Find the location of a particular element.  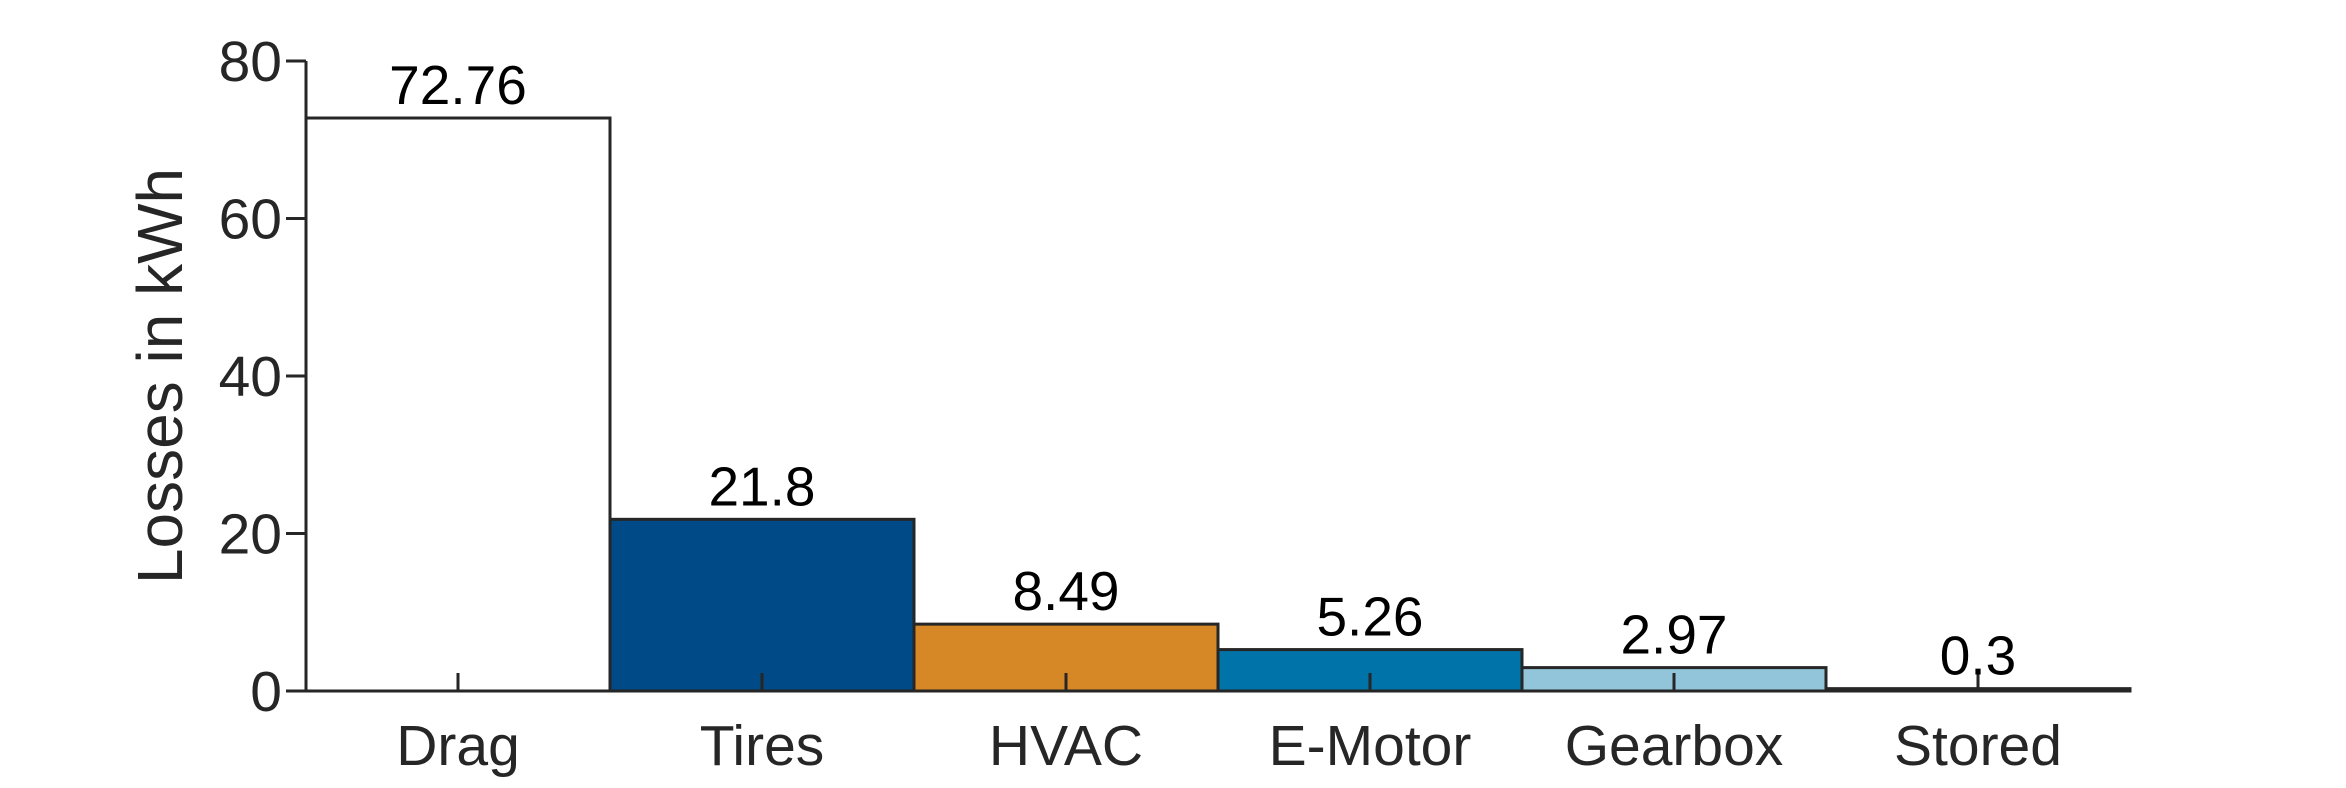

y-tick-label: 60 is located at coordinates (250, 220).